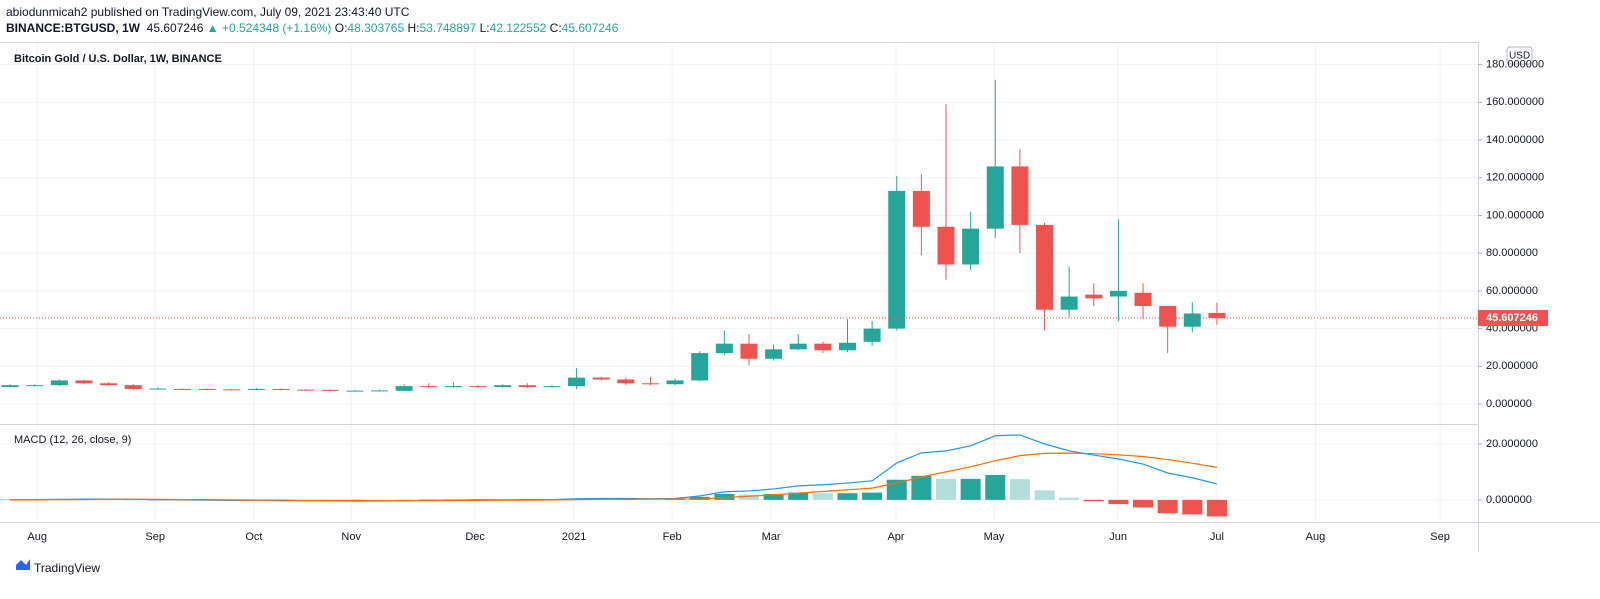 The height and width of the screenshot is (599, 1600). Describe the element at coordinates (1512, 291) in the screenshot. I see `y-tick-label: 60.000000` at that location.